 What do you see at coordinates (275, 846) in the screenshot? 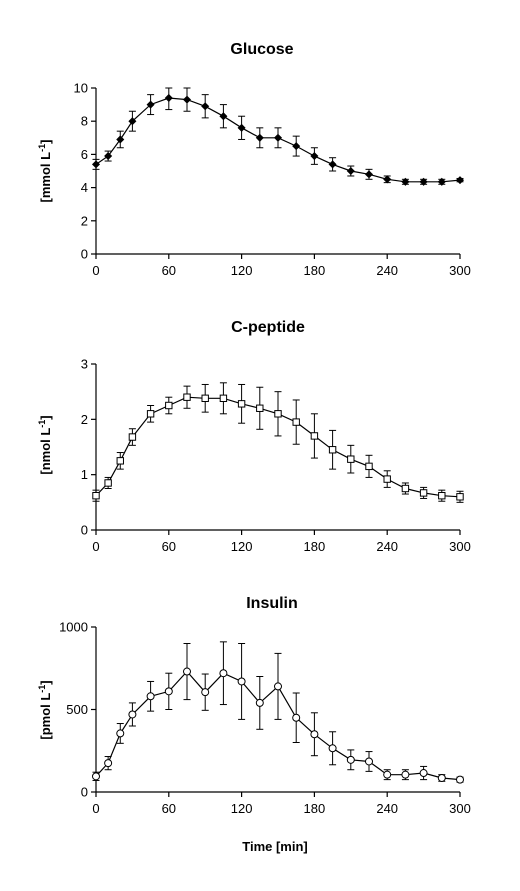
I see `x-axis-label: Time [min]` at bounding box center [275, 846].